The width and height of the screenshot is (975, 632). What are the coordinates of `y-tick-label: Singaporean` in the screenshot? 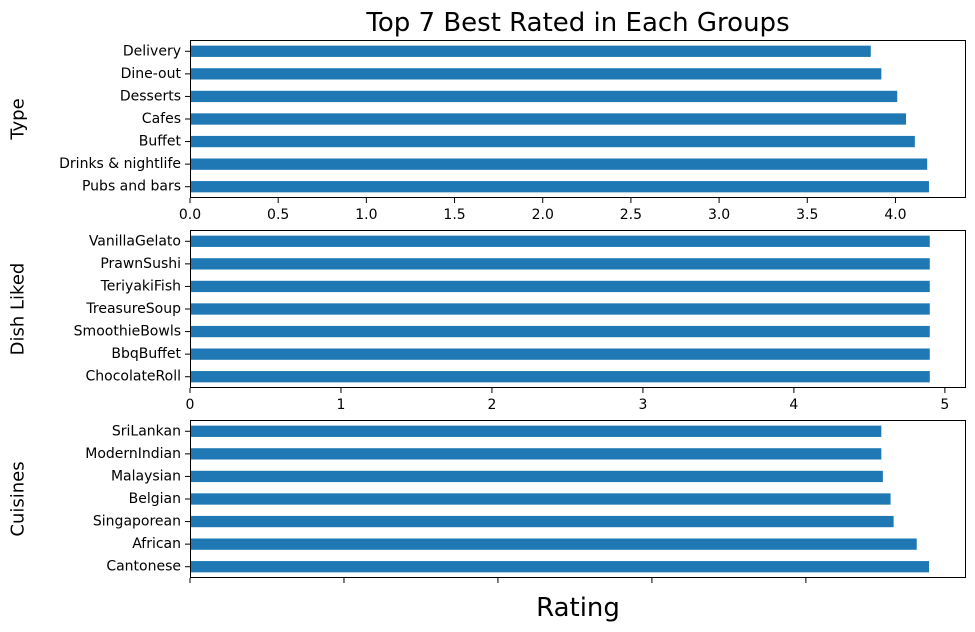 It's located at (137, 522).